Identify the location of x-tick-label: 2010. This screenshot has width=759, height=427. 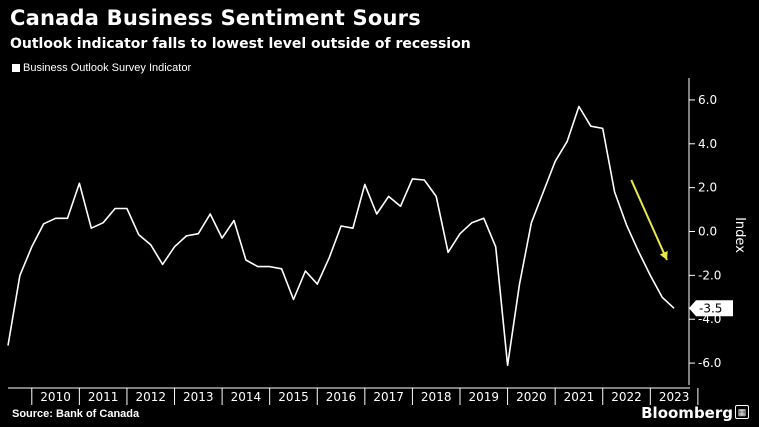
(55, 397).